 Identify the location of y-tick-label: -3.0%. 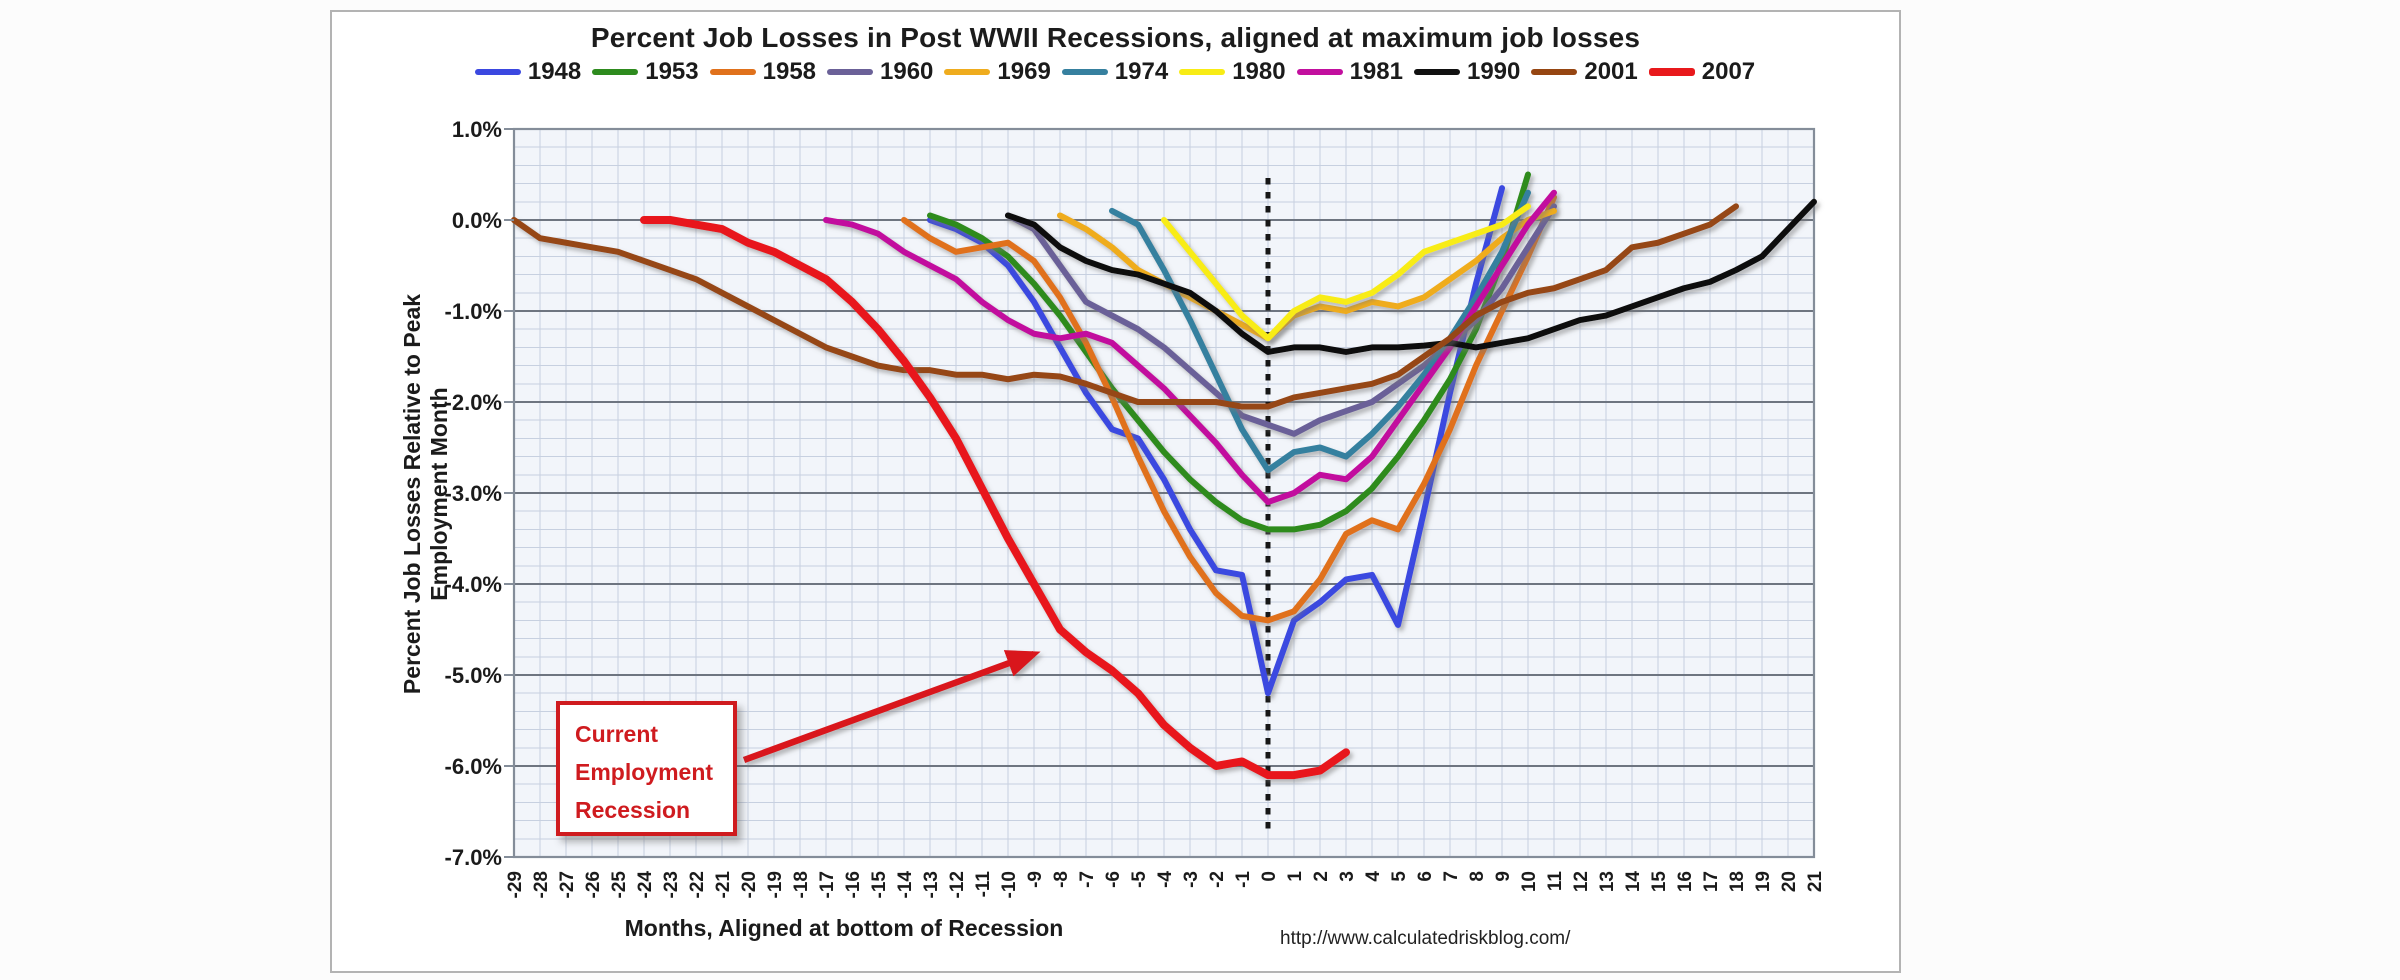
(473, 493).